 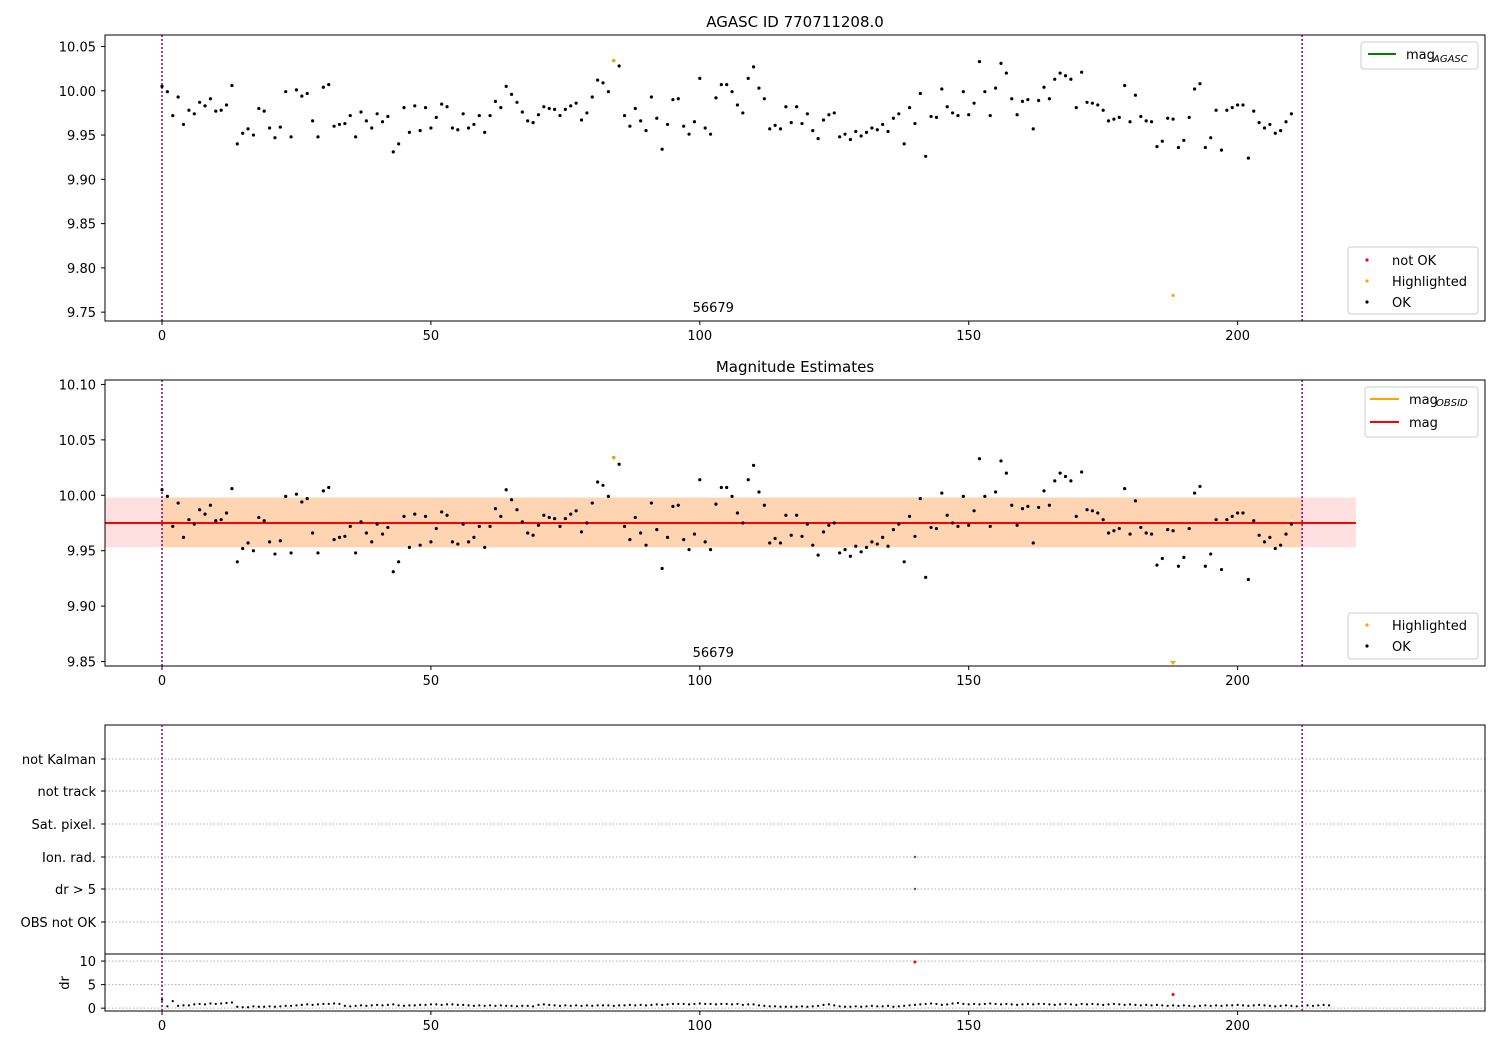 What do you see at coordinates (1423, 400) in the screenshot?
I see `legend-label: mag` at bounding box center [1423, 400].